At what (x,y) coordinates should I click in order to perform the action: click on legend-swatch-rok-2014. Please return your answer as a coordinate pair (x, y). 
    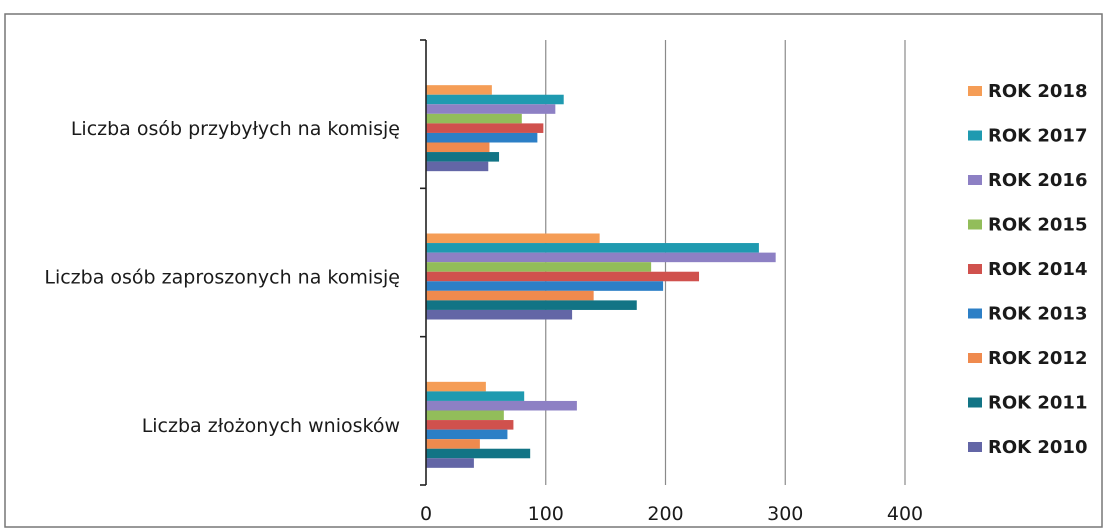
    Looking at the image, I should click on (975, 269).